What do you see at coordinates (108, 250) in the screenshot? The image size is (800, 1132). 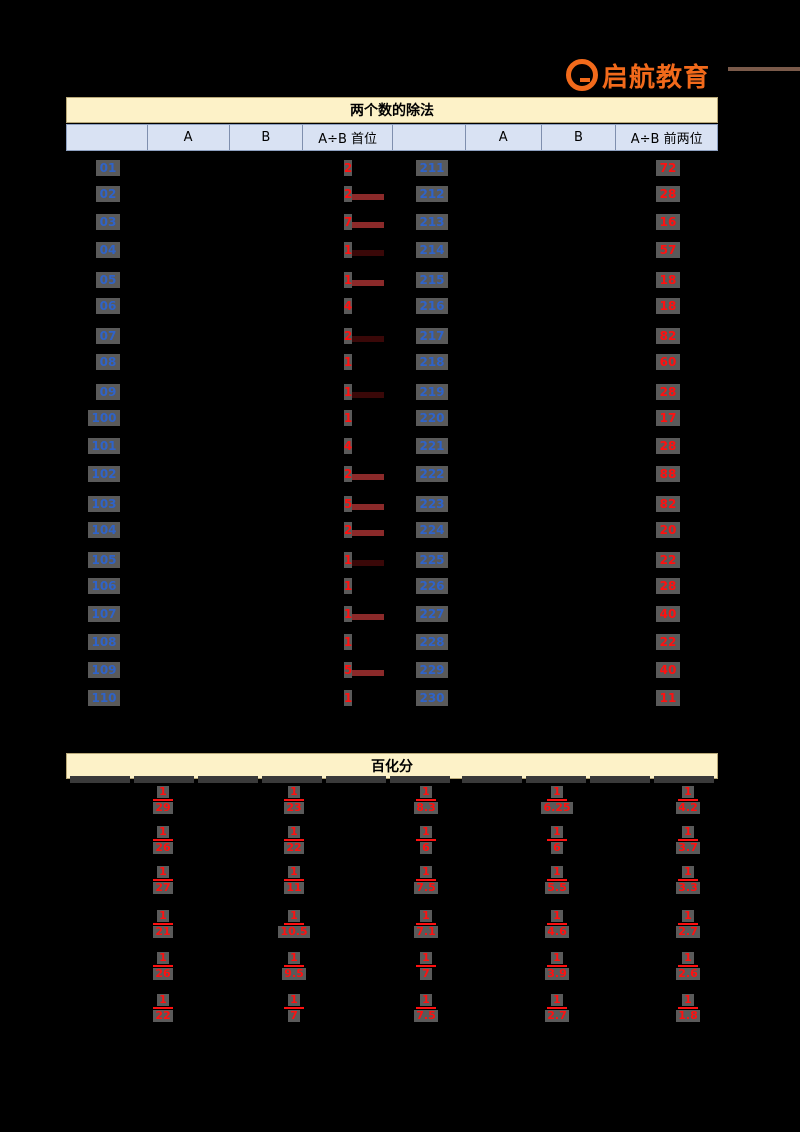 I see `row-number-left: 04` at bounding box center [108, 250].